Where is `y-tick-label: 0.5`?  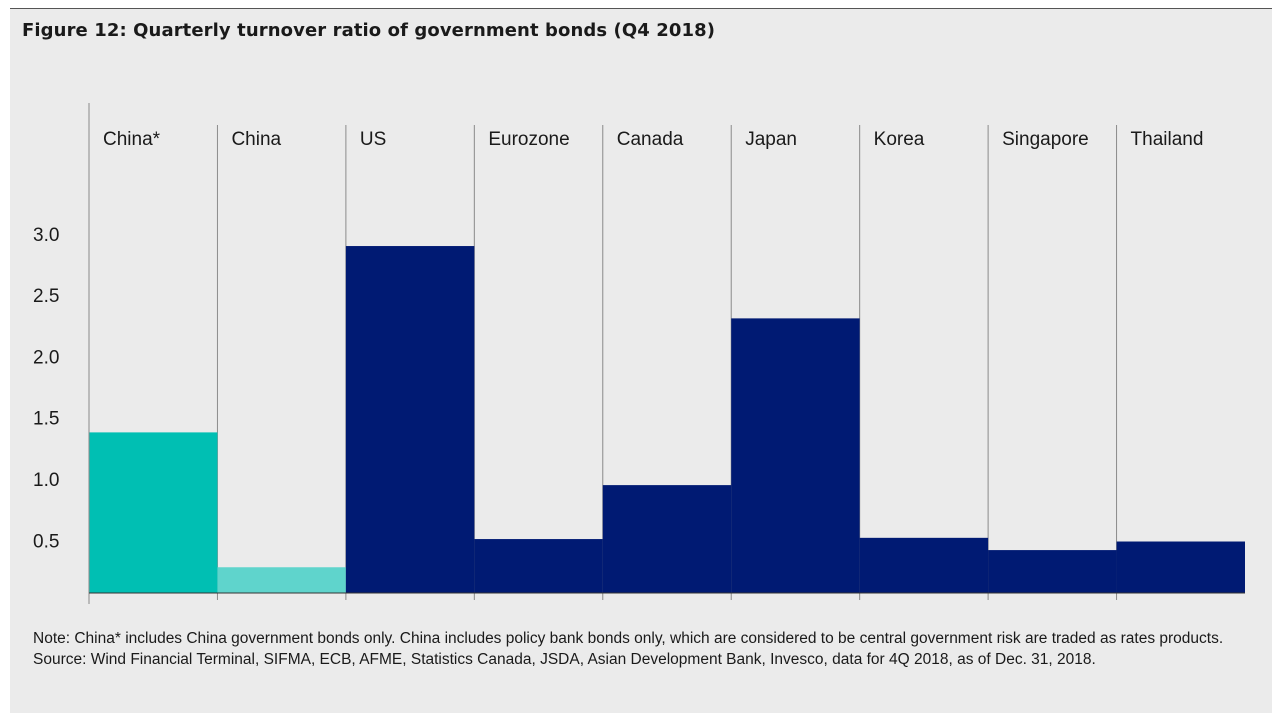 y-tick-label: 0.5 is located at coordinates (46, 541).